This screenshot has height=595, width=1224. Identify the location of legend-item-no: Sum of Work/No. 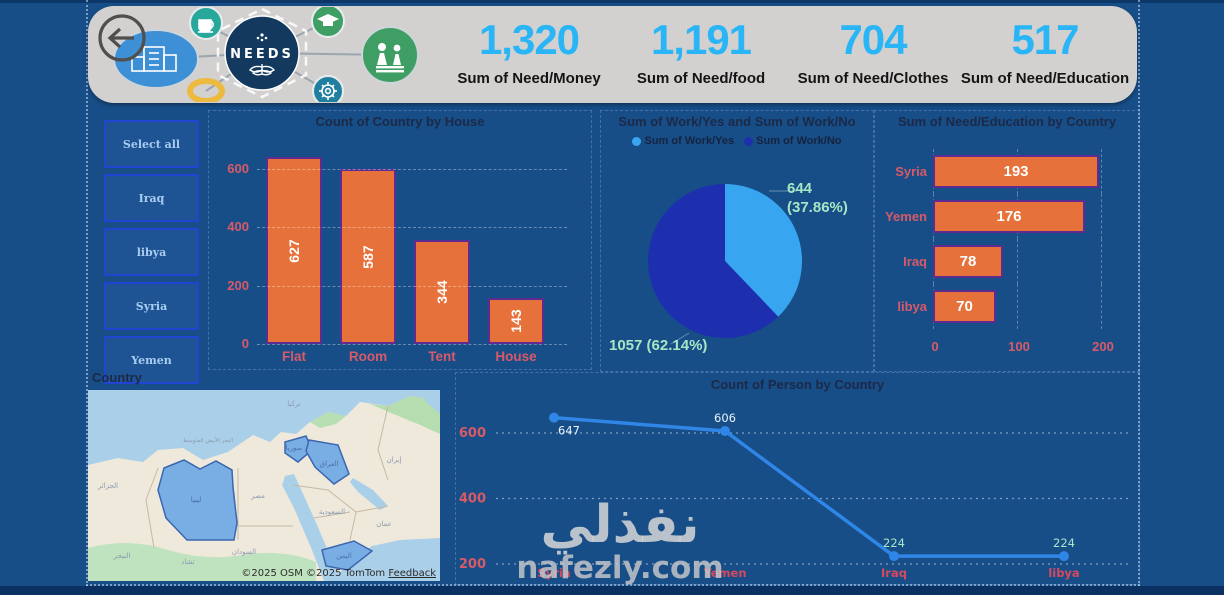
(793, 141).